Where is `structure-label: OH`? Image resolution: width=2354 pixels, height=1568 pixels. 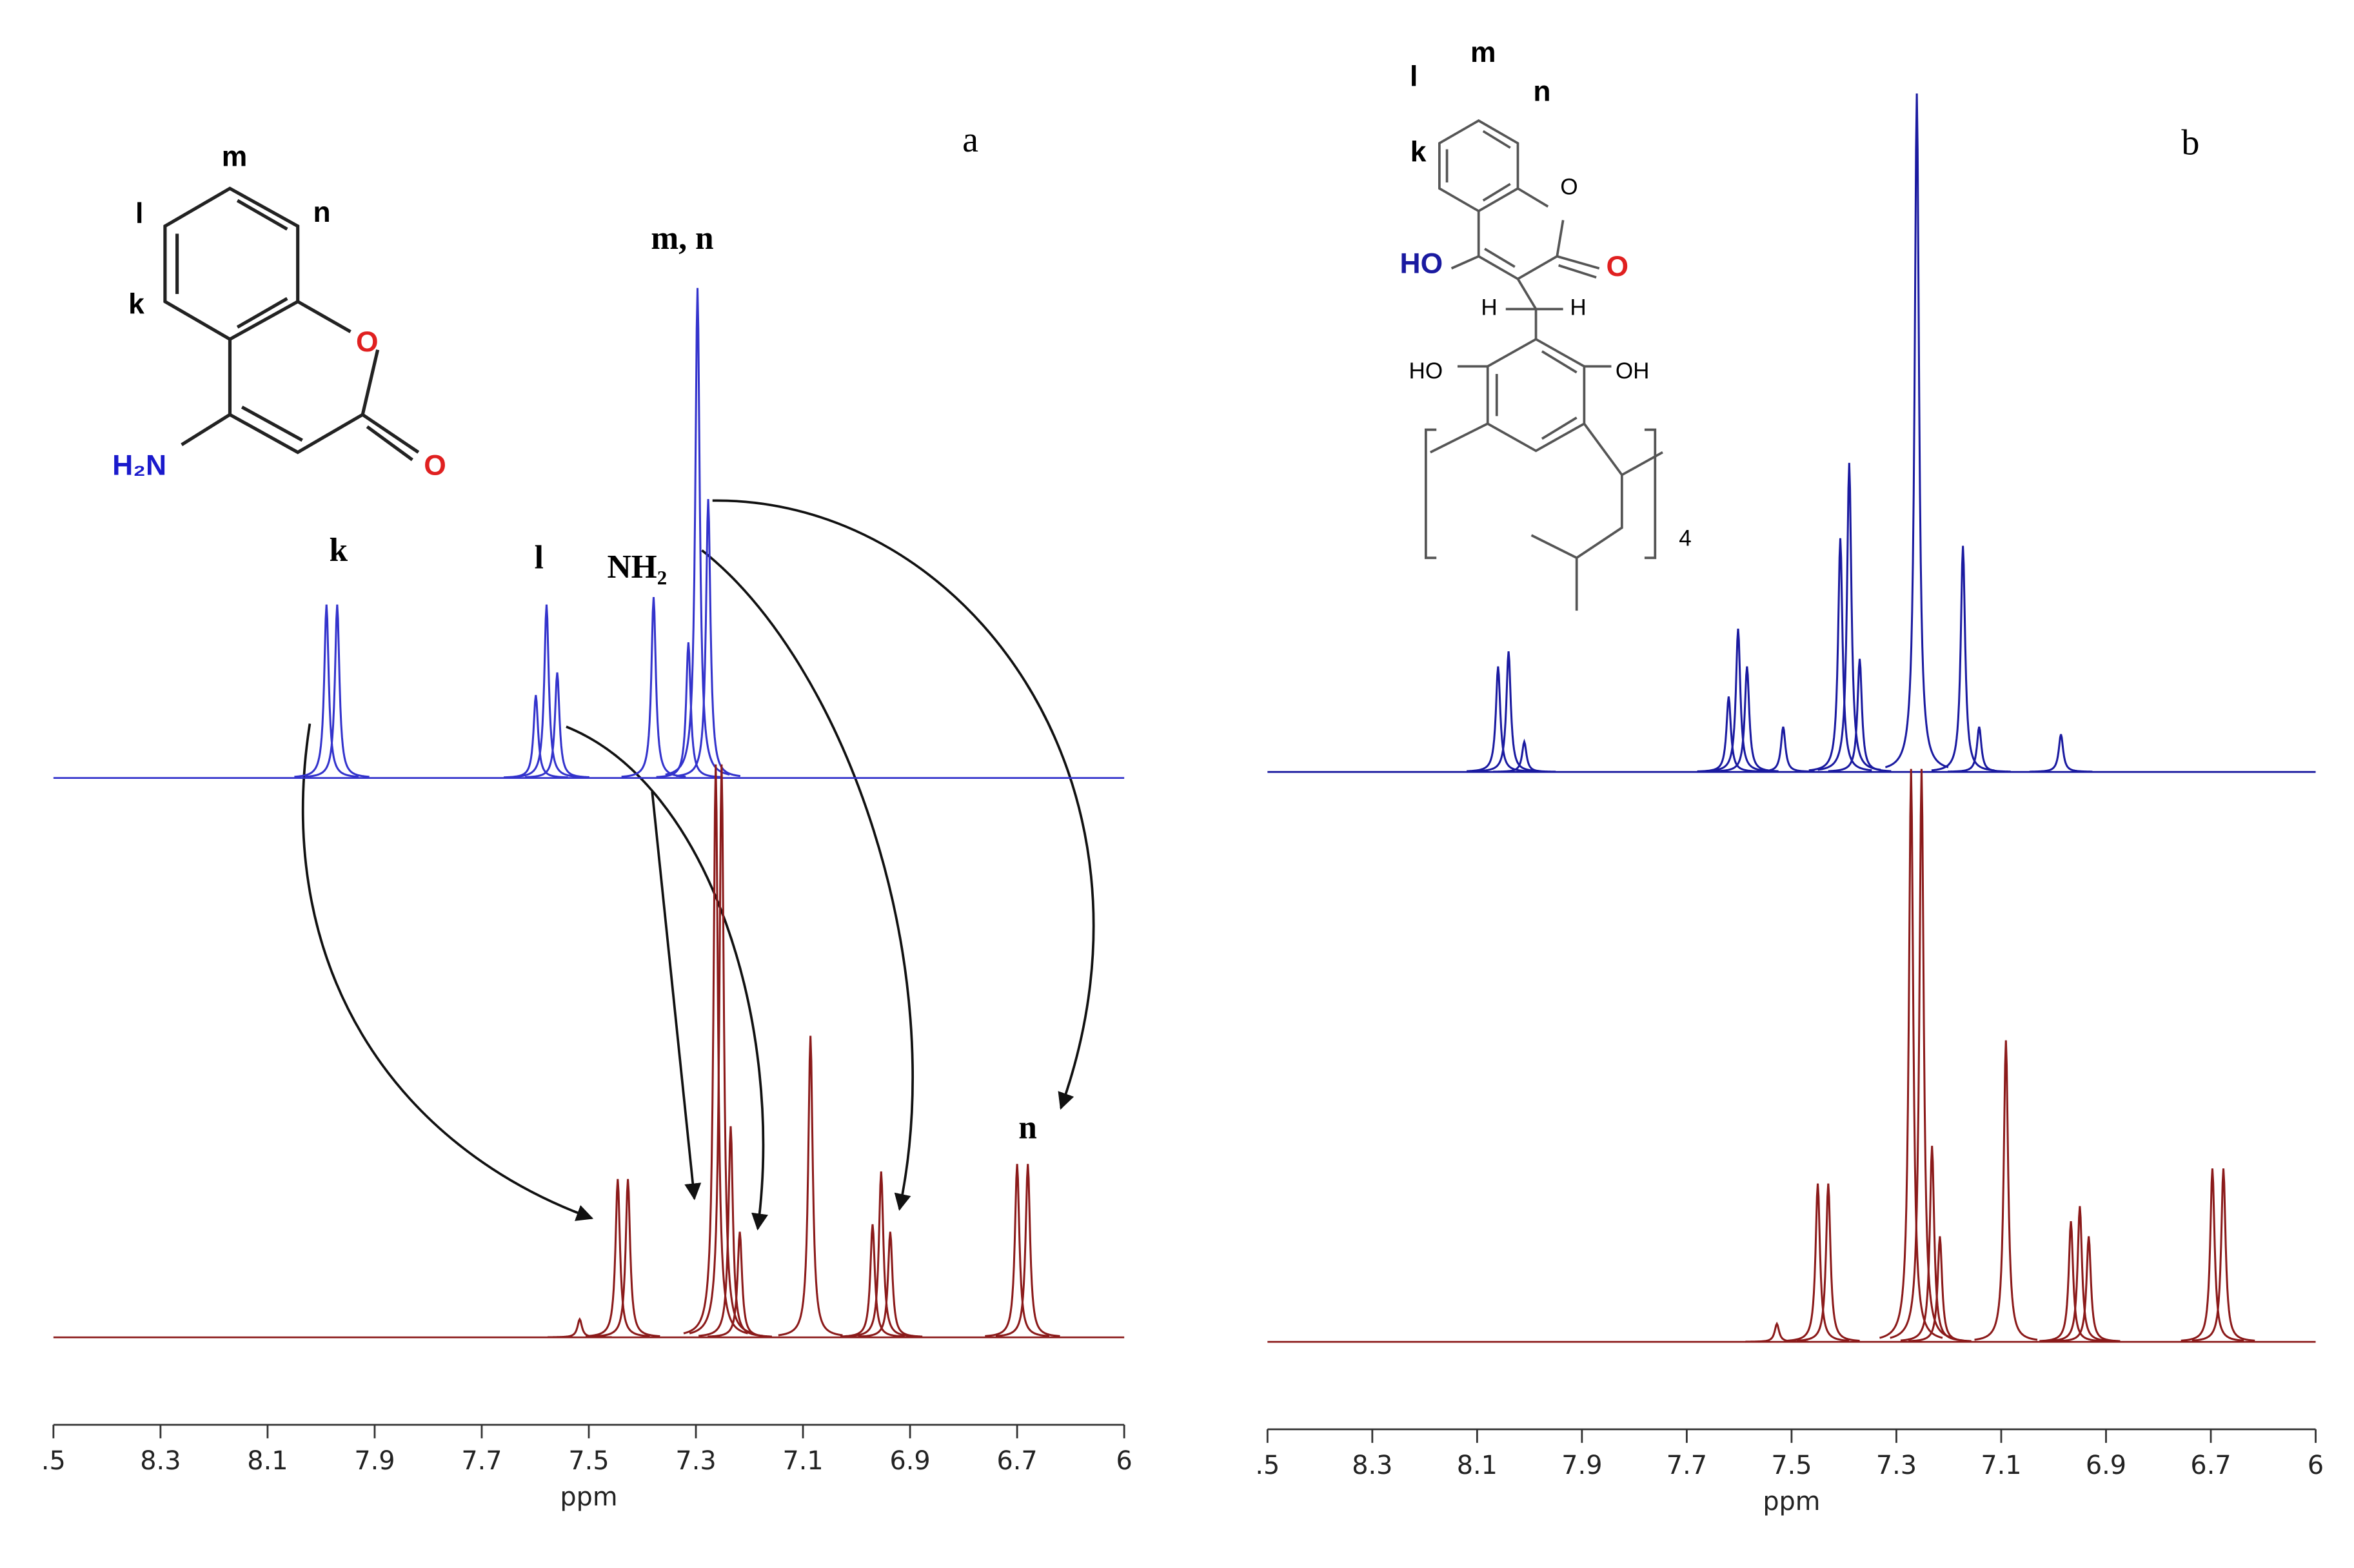
structure-label: OH is located at coordinates (1633, 371).